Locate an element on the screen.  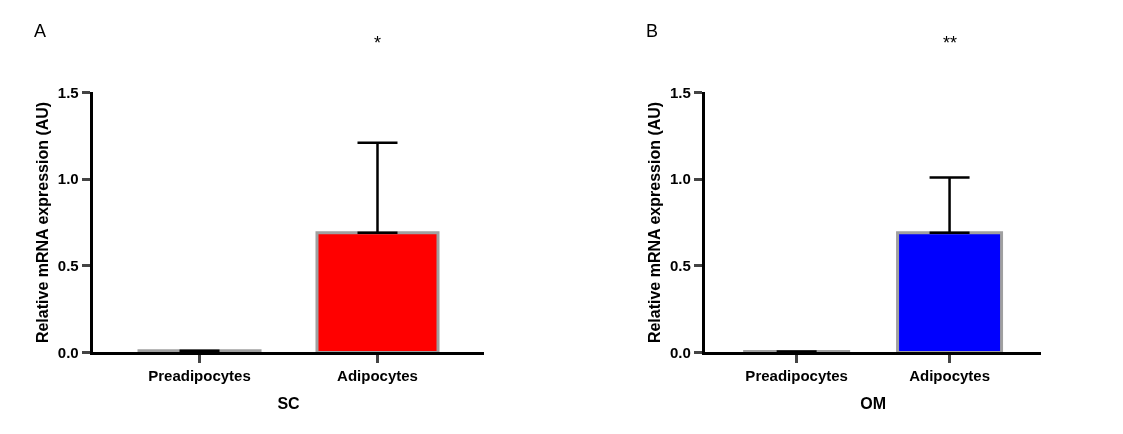
x-axis-title: OM is located at coordinates (873, 404).